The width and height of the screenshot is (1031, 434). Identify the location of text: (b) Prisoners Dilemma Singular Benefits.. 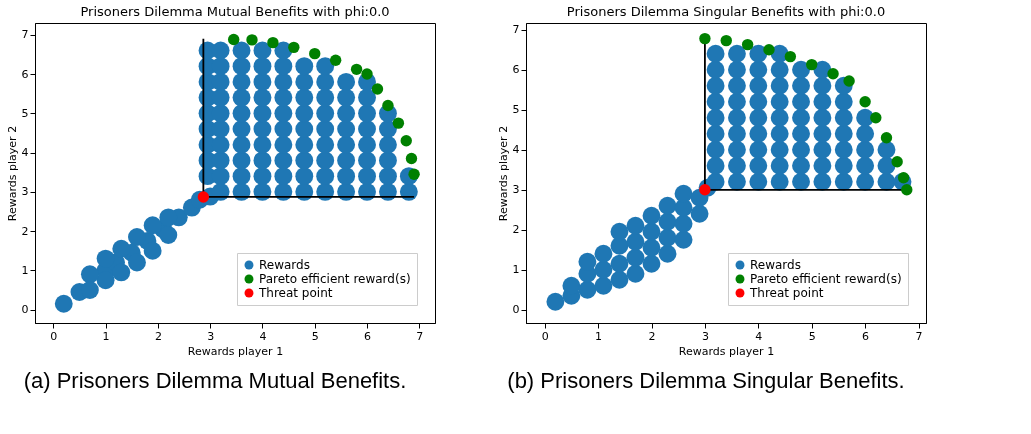
(706, 380).